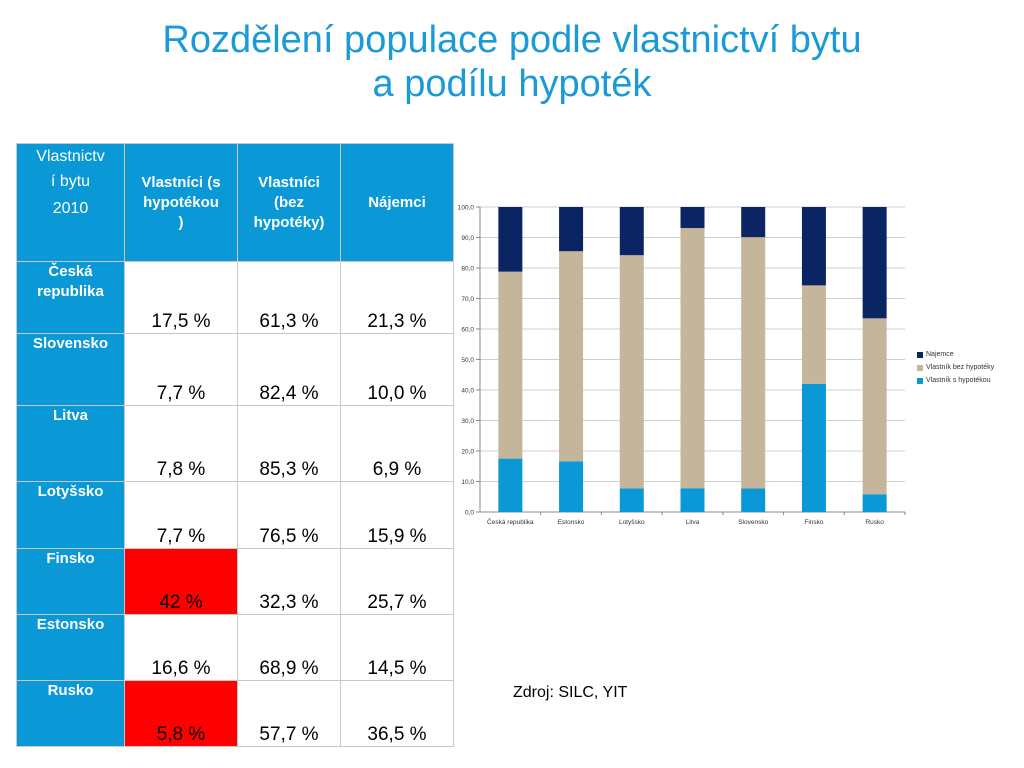 The height and width of the screenshot is (768, 1024). I want to click on y-tick-label: 100,0, so click(466, 208).